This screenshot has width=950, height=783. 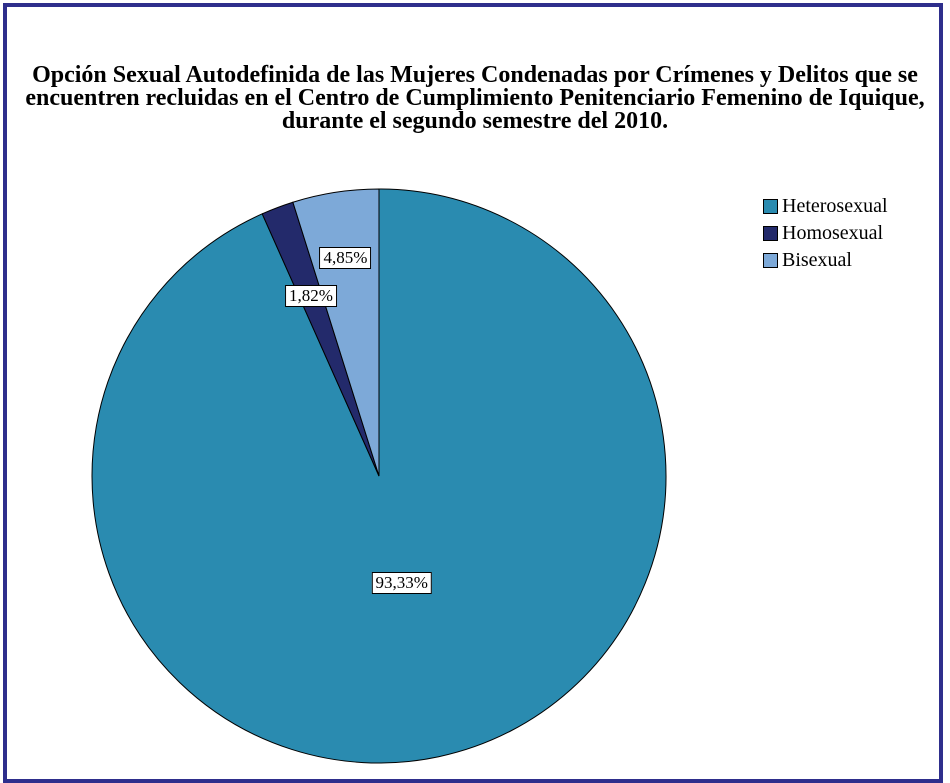 I want to click on legend: Heterosexual Homosexual Bisexual, so click(x=825, y=233).